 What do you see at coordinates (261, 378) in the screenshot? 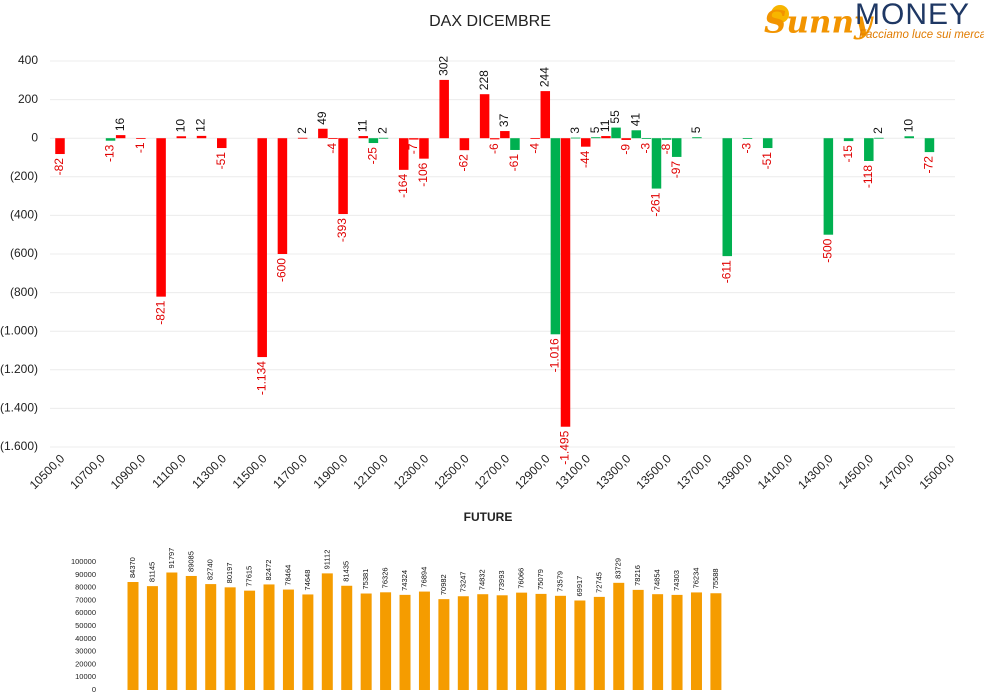
I see `data-label: -1.134` at bounding box center [261, 378].